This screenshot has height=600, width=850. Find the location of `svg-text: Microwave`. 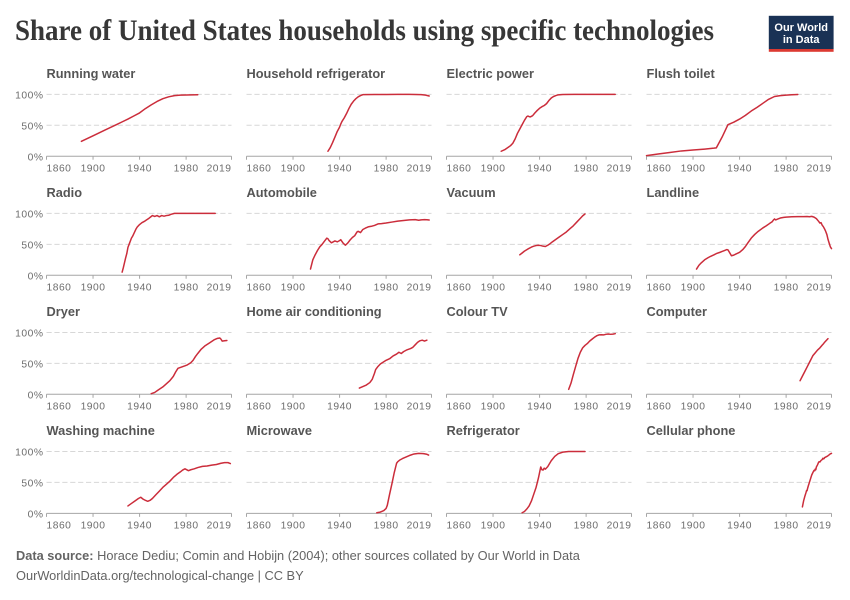

svg-text: Microwave is located at coordinates (279, 430).